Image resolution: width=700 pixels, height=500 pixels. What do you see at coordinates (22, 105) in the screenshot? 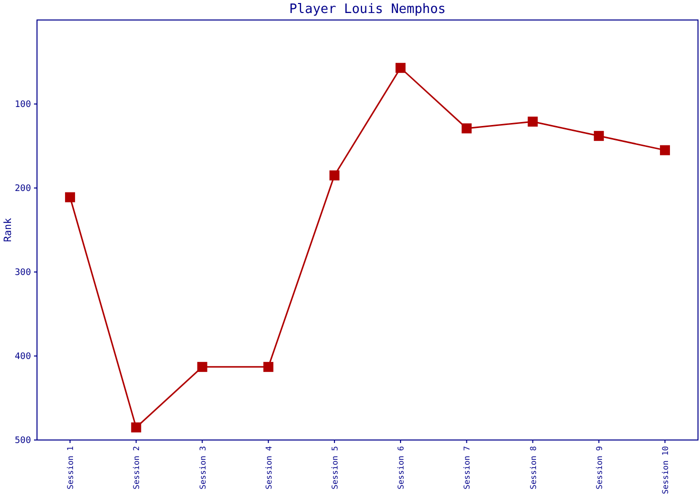
I see `y-tick-label: 100` at bounding box center [22, 105].